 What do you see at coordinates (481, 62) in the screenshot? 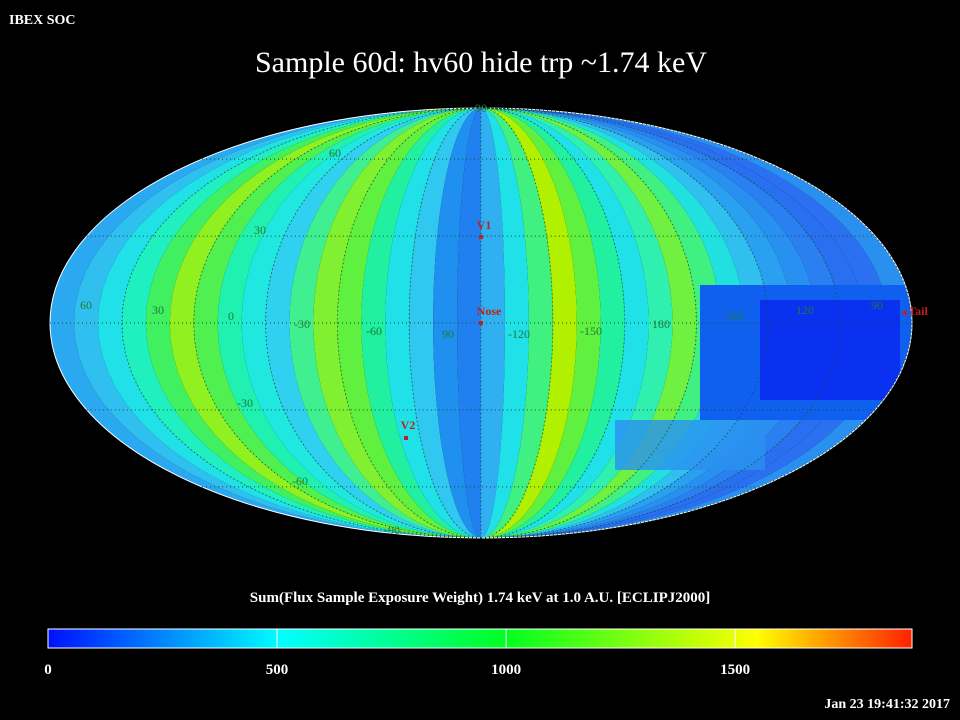
I see `title: Sample 60d: hv60 hide trp ~1.74 keV` at bounding box center [481, 62].